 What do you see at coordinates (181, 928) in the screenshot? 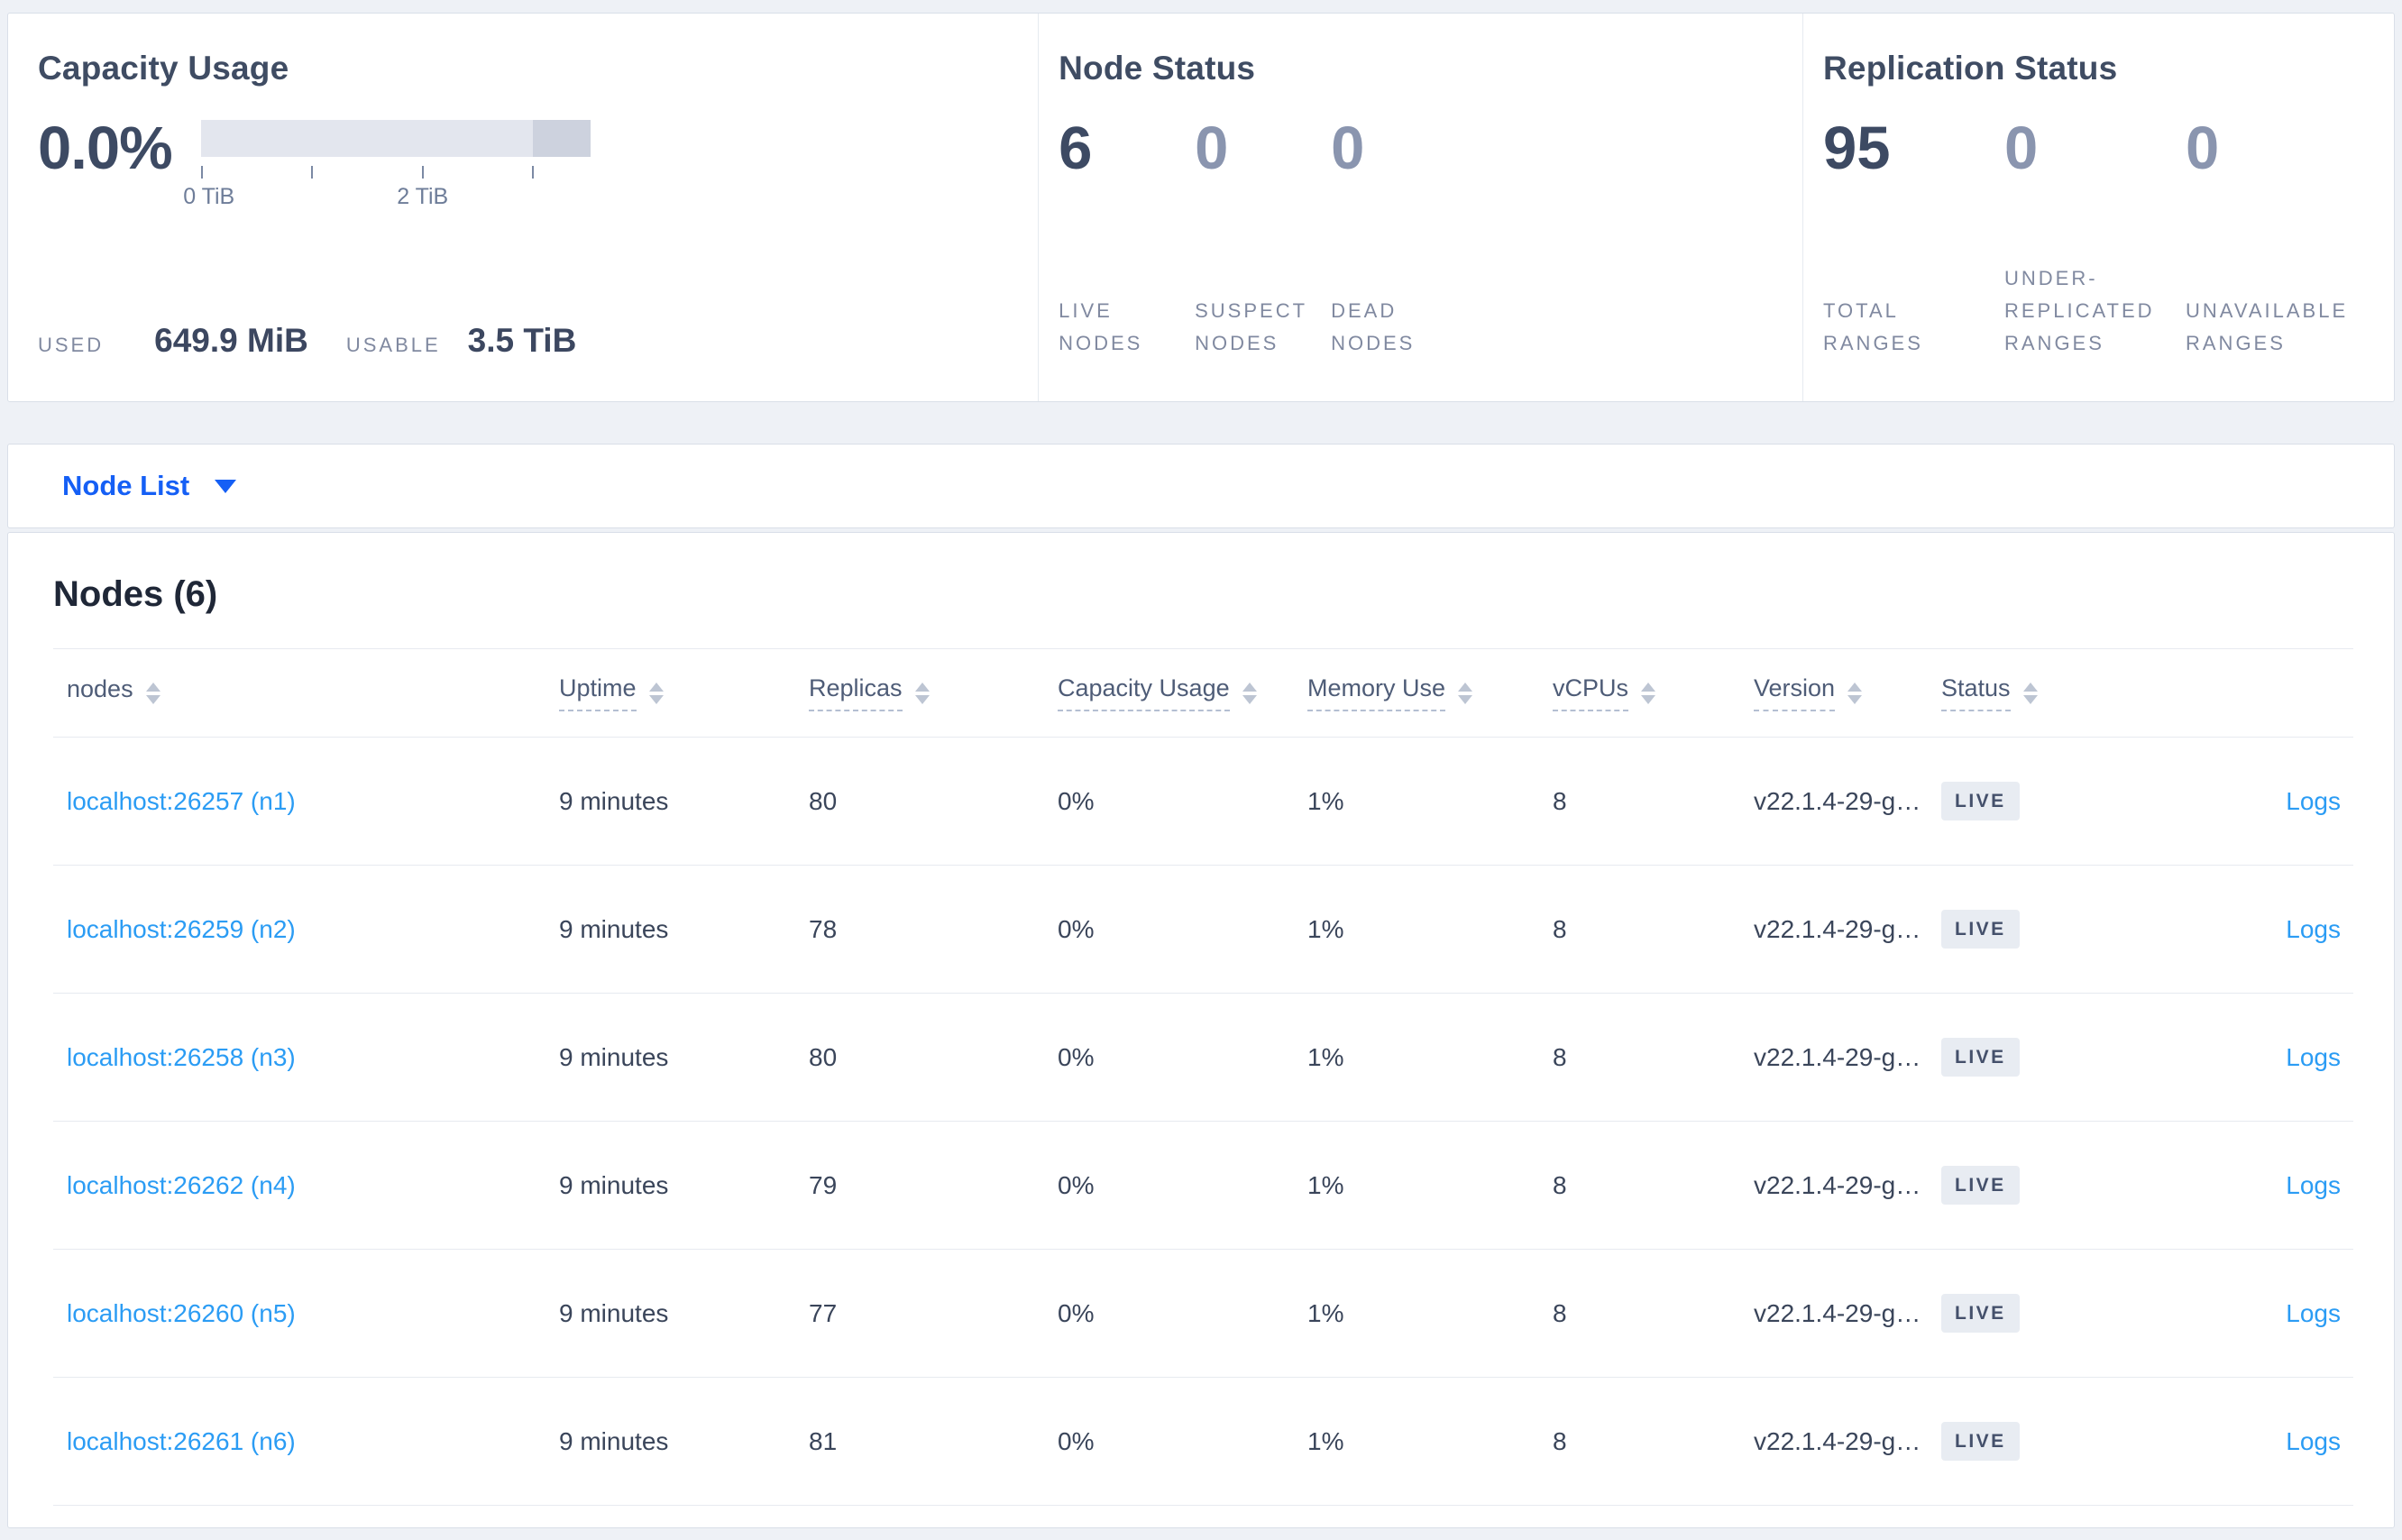
I see `node-link: localhost:26259 (n2)` at bounding box center [181, 928].